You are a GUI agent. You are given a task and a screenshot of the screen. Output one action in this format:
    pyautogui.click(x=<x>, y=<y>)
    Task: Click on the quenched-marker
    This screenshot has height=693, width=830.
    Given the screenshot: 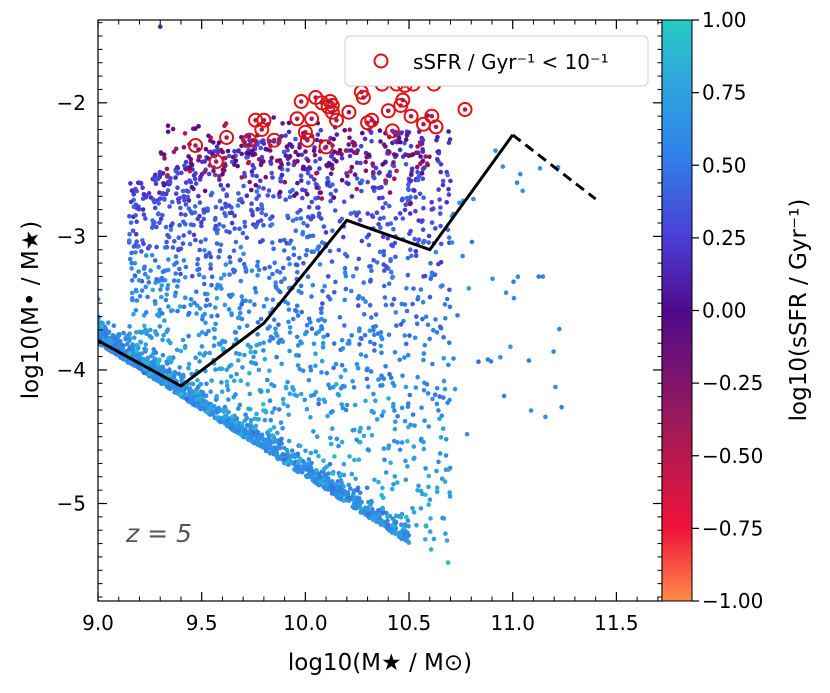 What is the action you would take?
    pyautogui.click(x=195, y=145)
    